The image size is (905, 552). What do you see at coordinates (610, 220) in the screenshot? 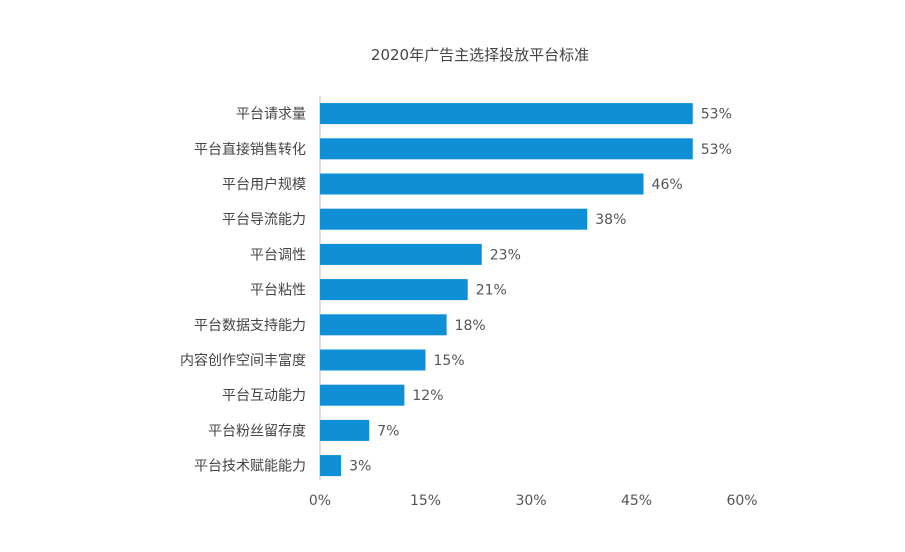
I see `value-label-3: 38%` at bounding box center [610, 220].